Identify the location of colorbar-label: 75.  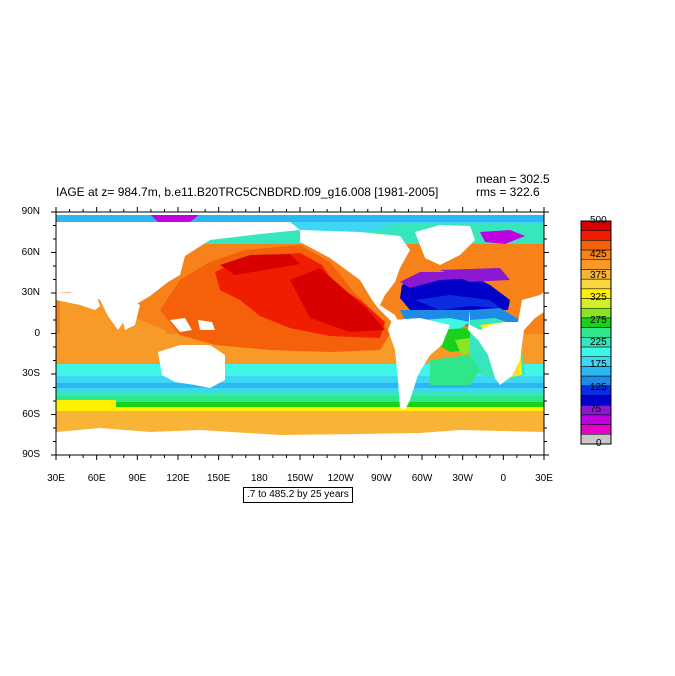
(596, 409).